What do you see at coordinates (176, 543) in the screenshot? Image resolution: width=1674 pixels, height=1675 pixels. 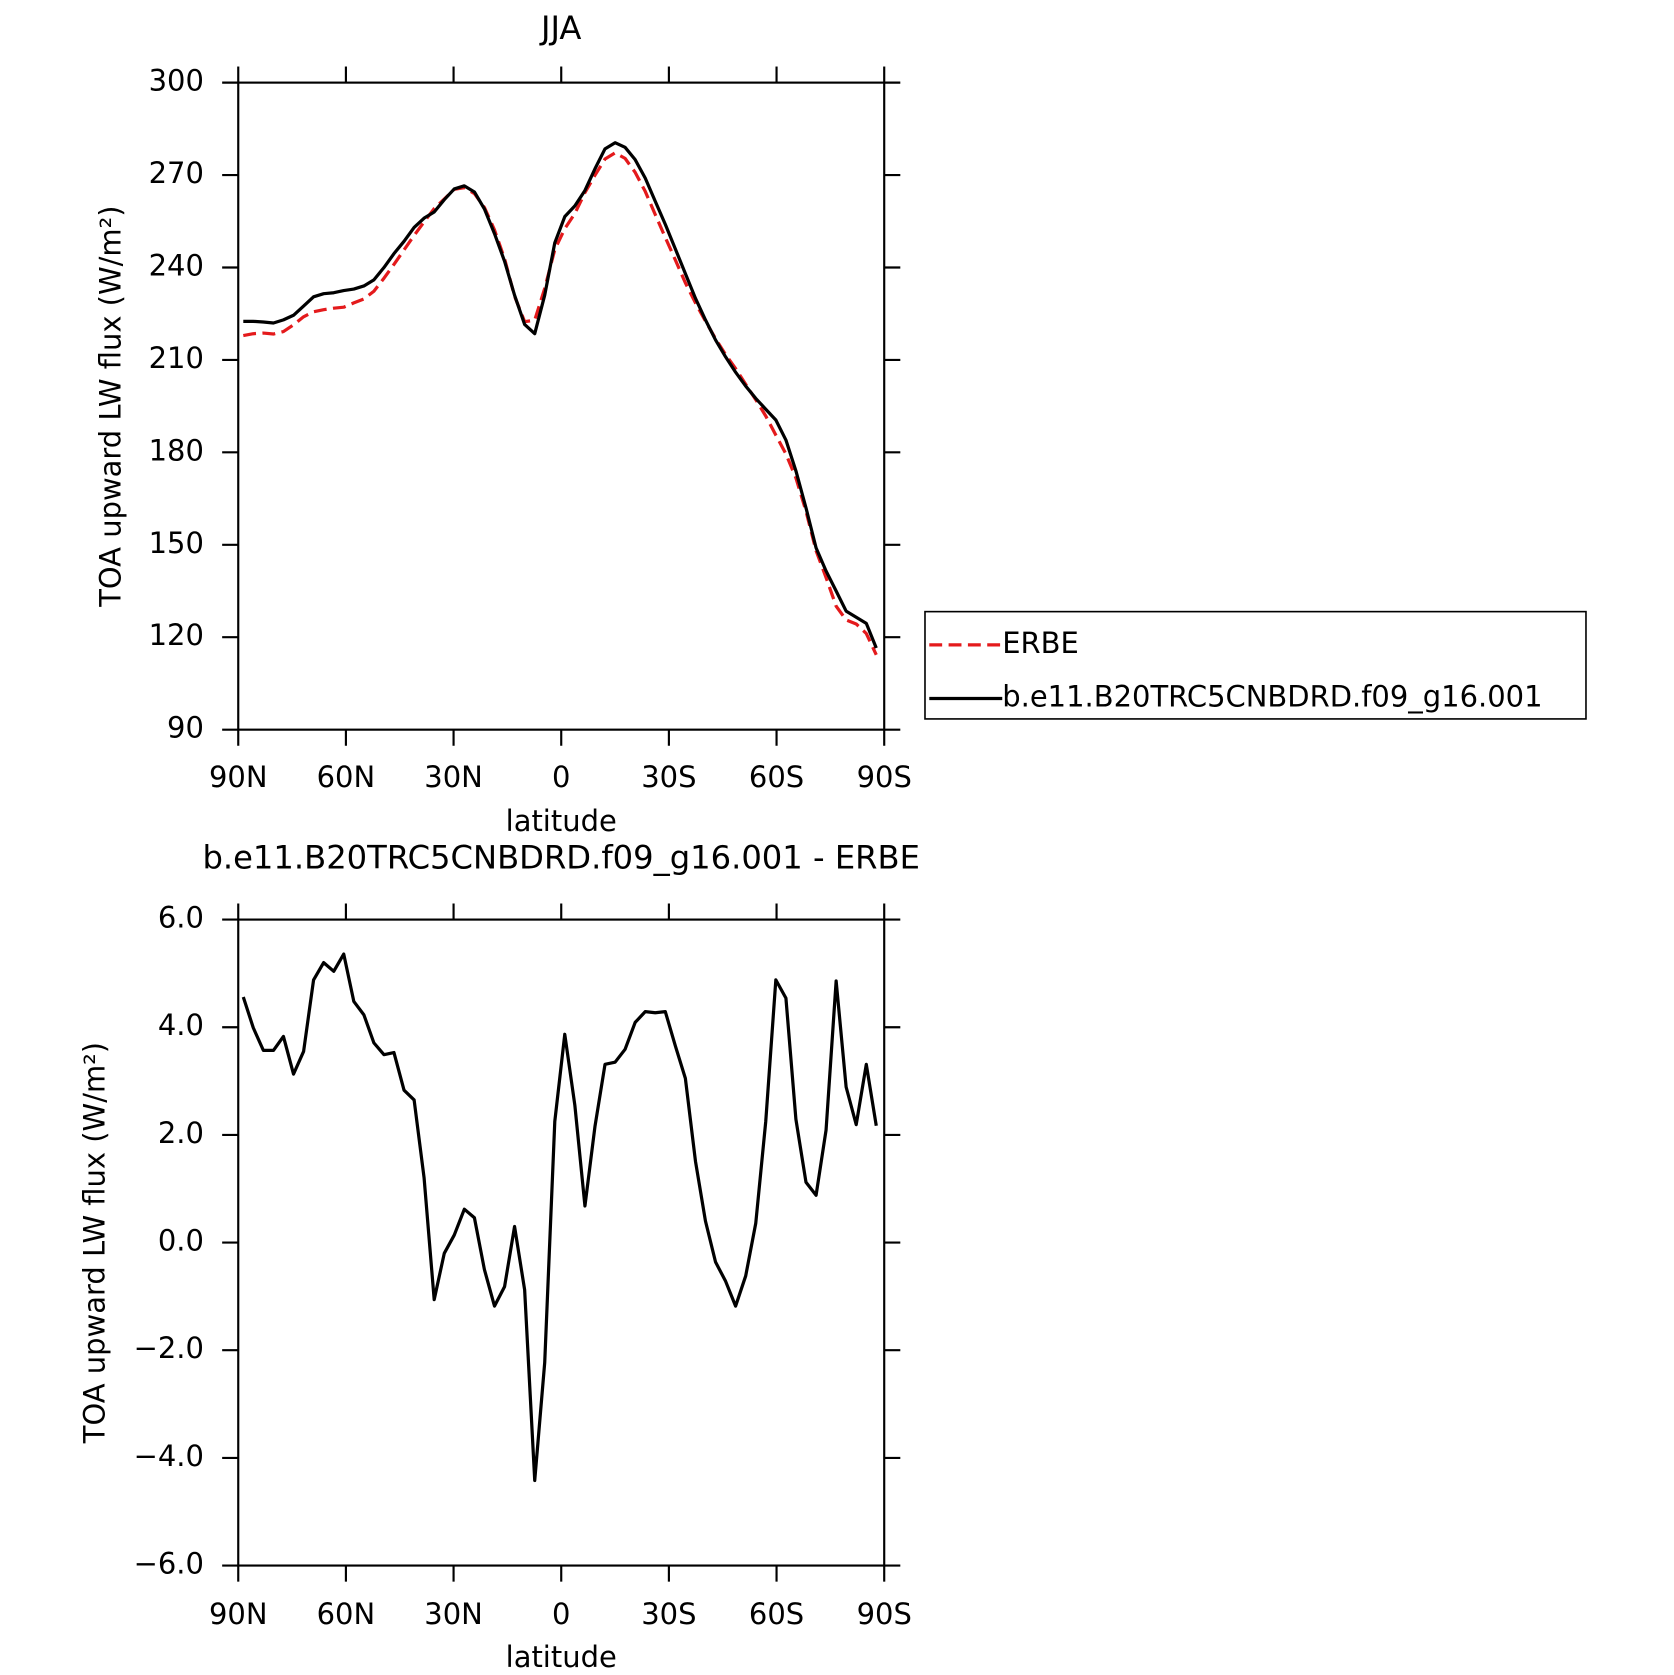 I see `y-tick-label: 150` at bounding box center [176, 543].